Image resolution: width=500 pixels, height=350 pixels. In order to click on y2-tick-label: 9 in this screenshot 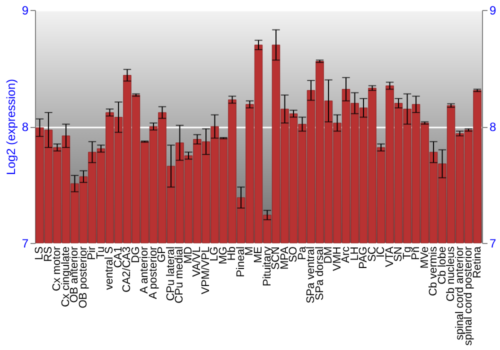, I will do `click(493, 11)`.